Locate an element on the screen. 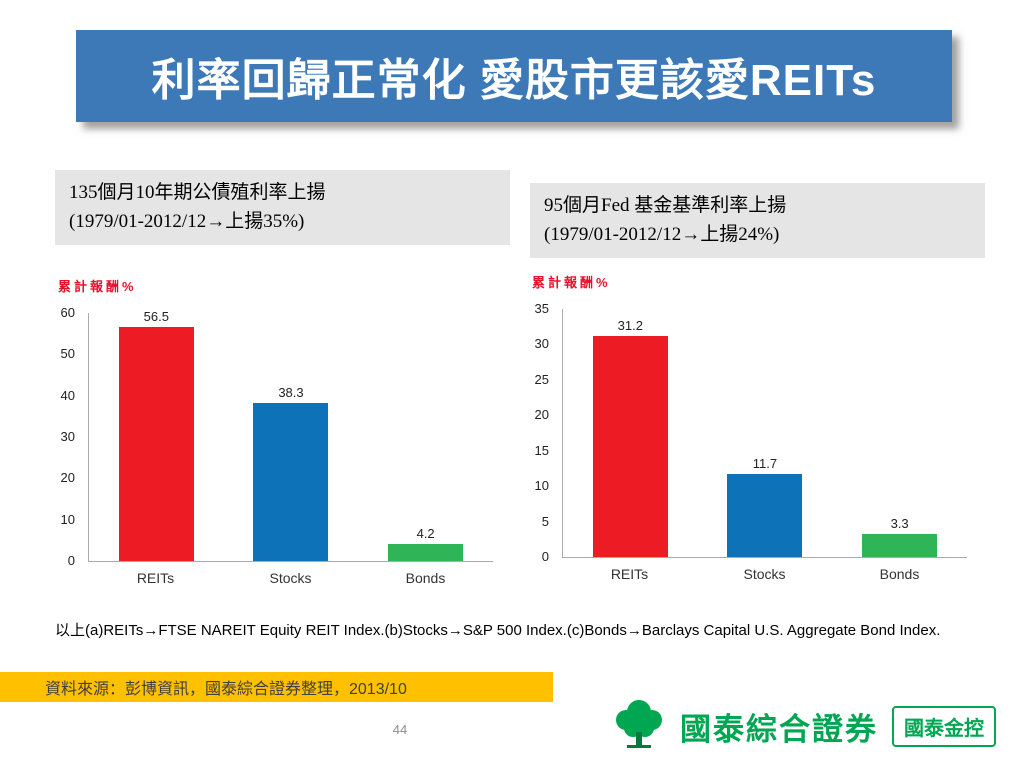  y-tick-label: 25 is located at coordinates (541, 379).